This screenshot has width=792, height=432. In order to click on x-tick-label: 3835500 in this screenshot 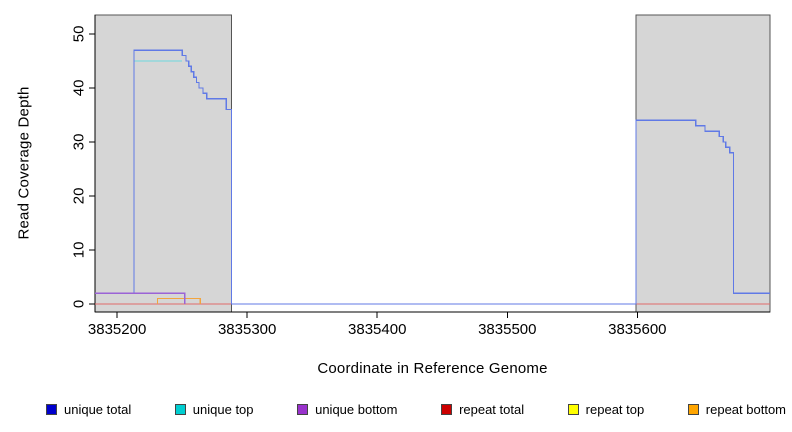, I will do `click(507, 329)`.